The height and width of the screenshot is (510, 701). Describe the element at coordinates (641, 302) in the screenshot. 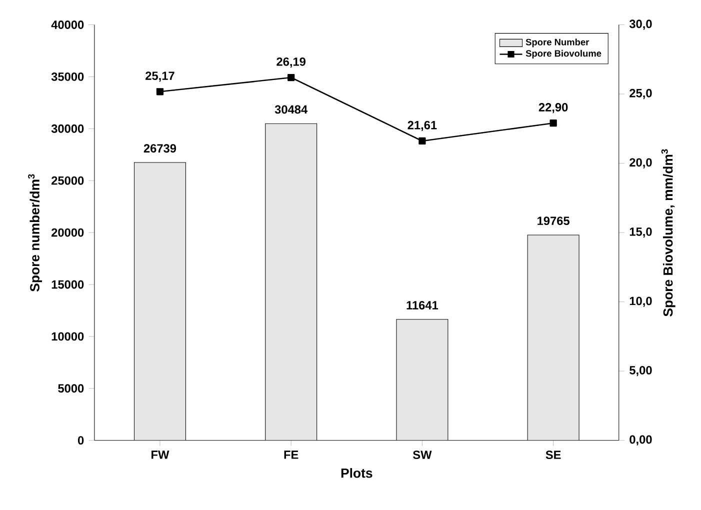

I see `y2-tick-label: 10,0` at that location.